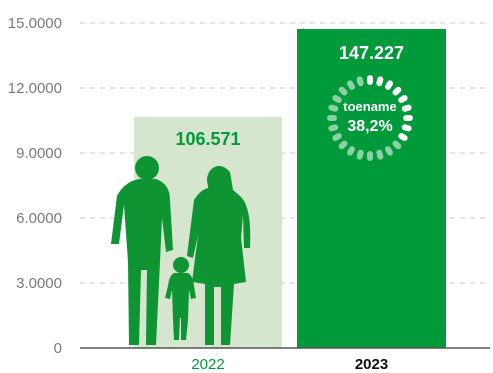  Describe the element at coordinates (35, 23) in the screenshot. I see `y-tick-label: 15.0000` at that location.